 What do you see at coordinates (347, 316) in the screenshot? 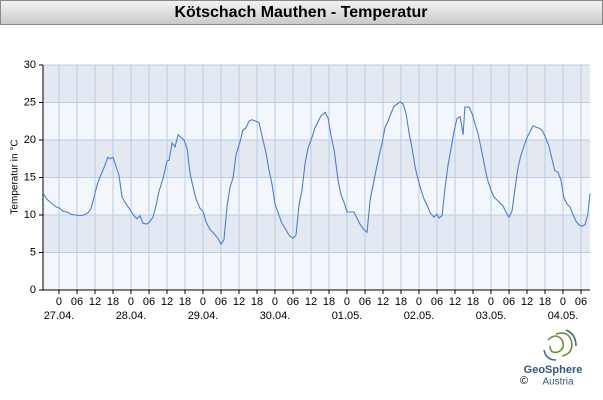
I see `x-date-label: 01.05.` at bounding box center [347, 316].